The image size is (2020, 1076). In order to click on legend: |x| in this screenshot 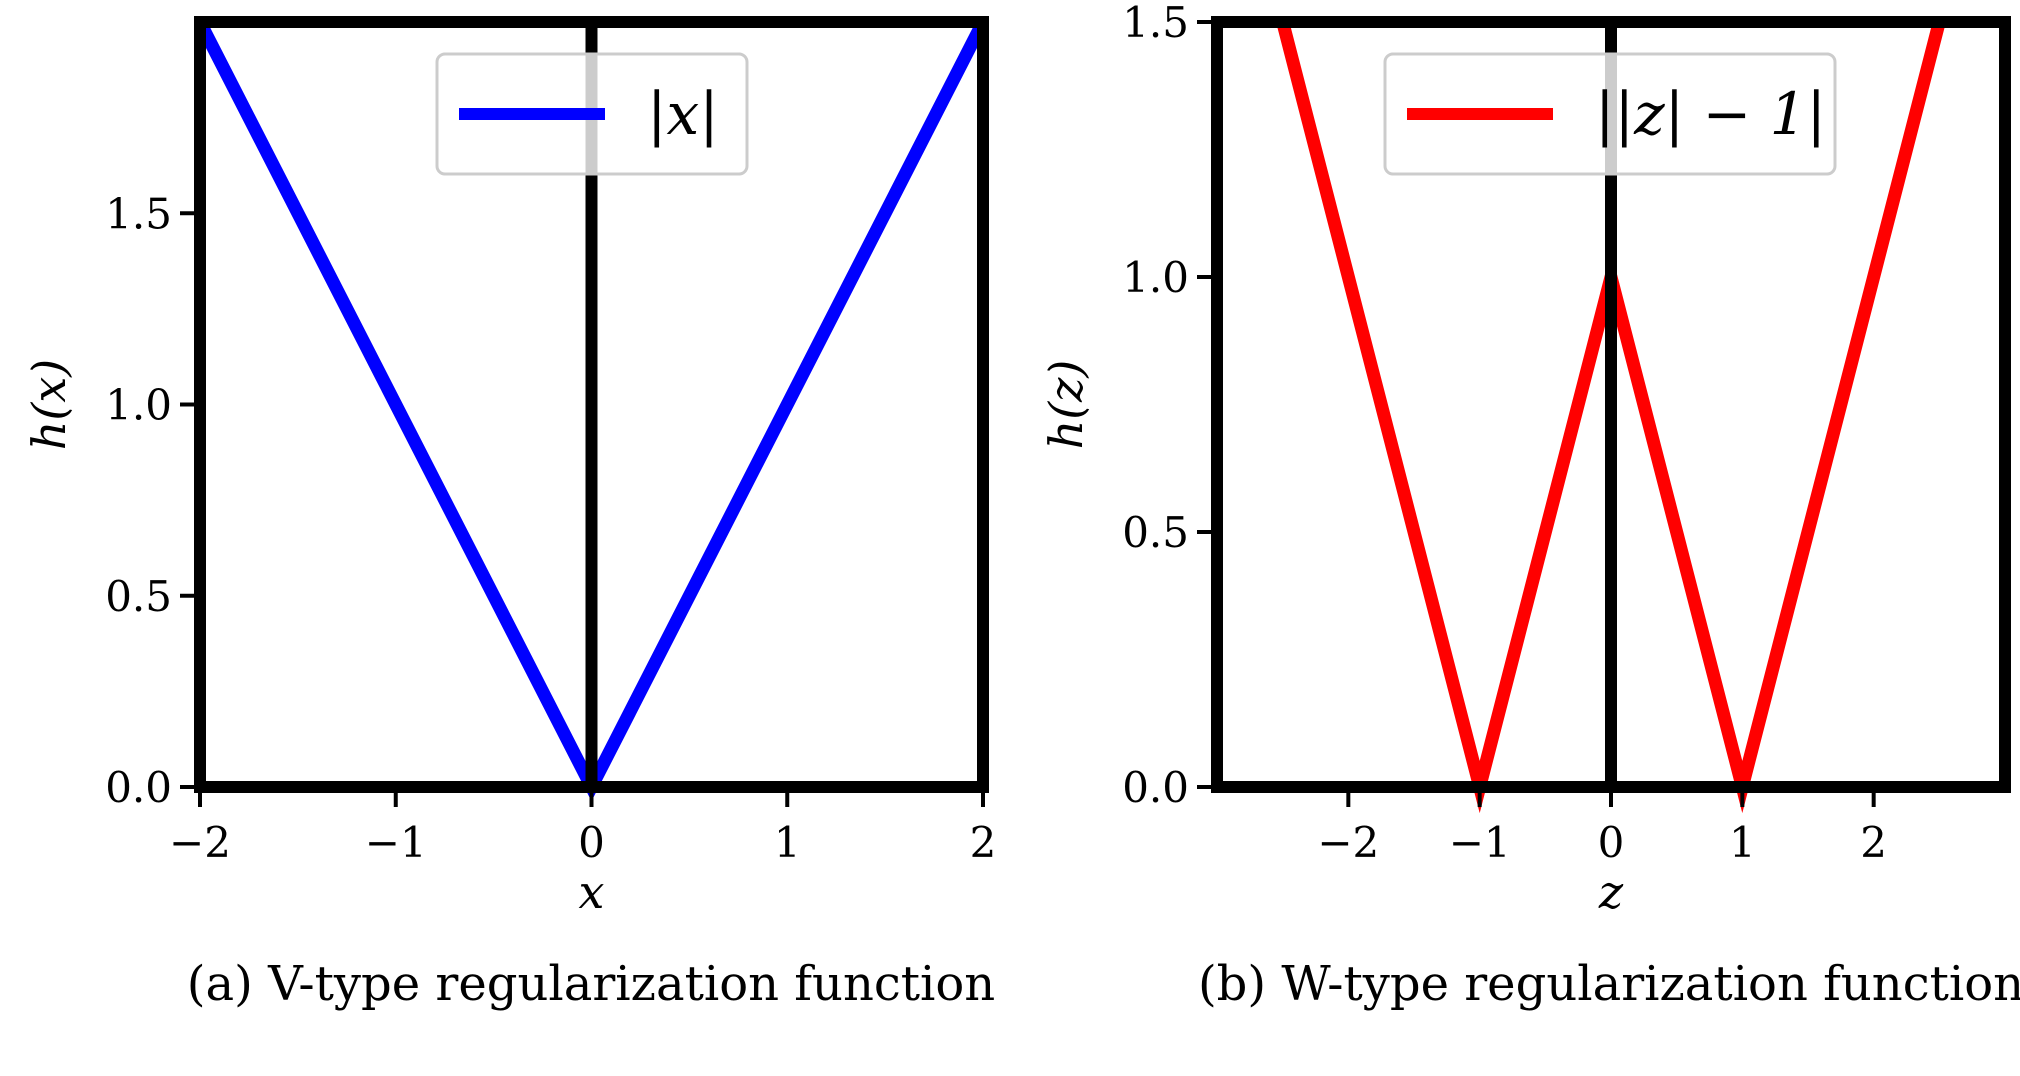, I will do `click(592, 114)`.